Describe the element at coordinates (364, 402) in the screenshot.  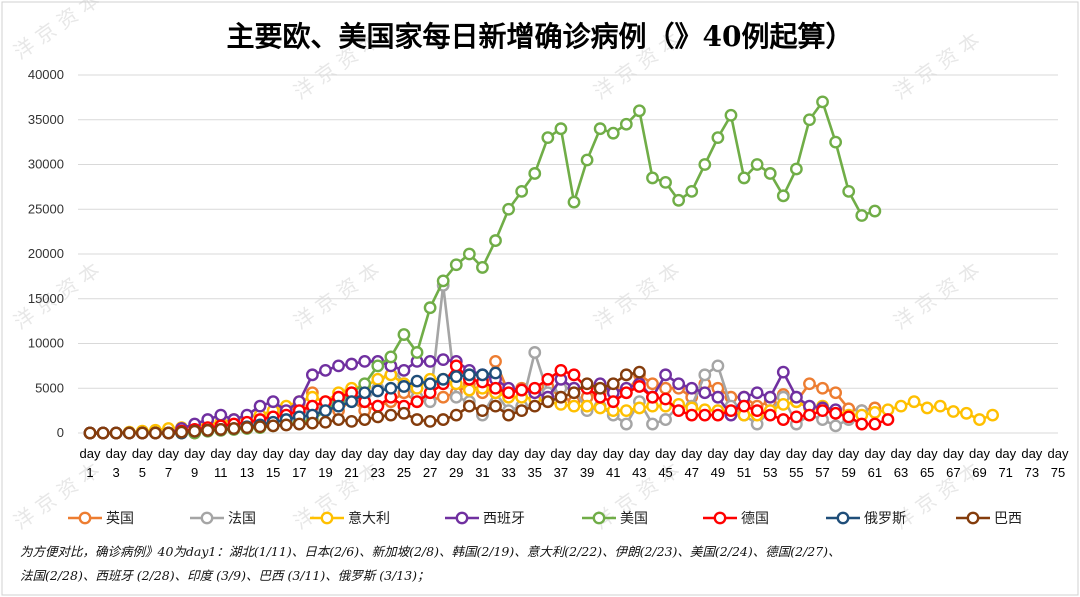
I see `series-巴西` at that location.